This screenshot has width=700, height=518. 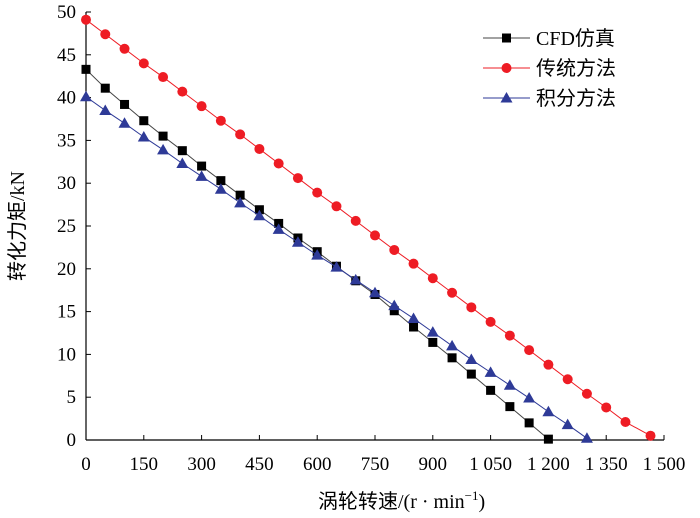 I want to click on y-tick-label: 20, so click(x=66, y=269).